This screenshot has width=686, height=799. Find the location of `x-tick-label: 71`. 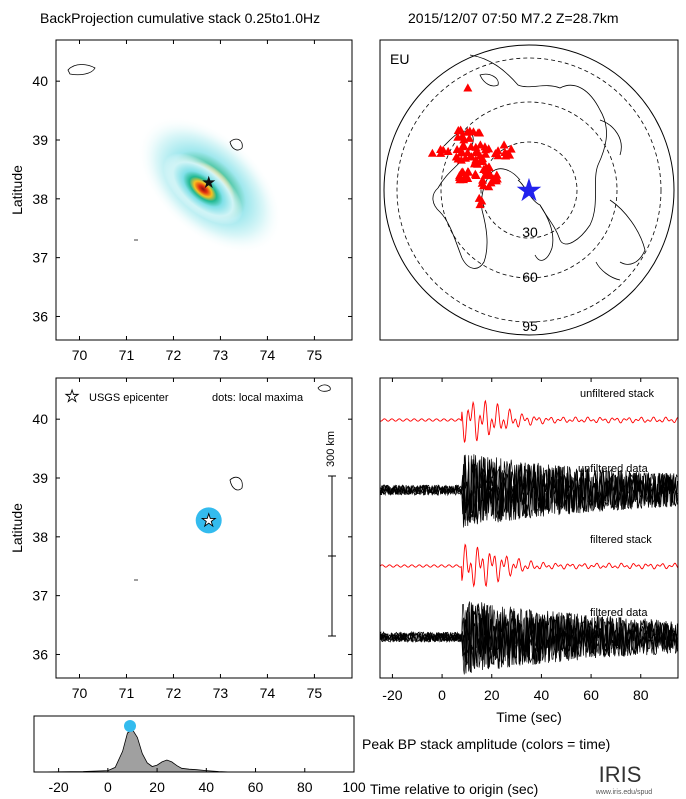

x-tick-label: 71 is located at coordinates (127, 693).